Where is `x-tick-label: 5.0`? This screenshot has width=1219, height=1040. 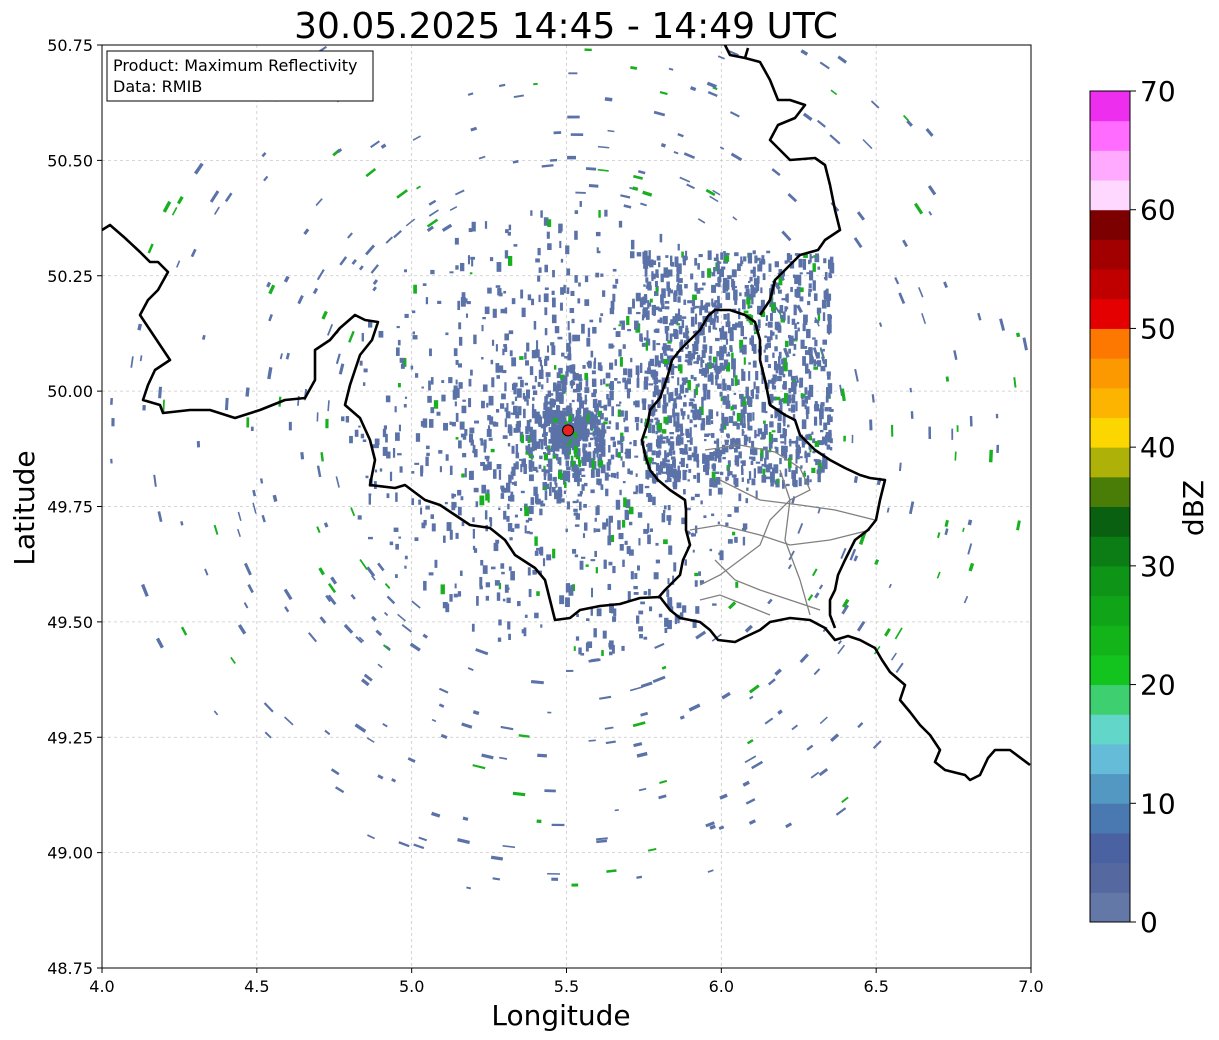
x-tick-label: 5.0 is located at coordinates (411, 986).